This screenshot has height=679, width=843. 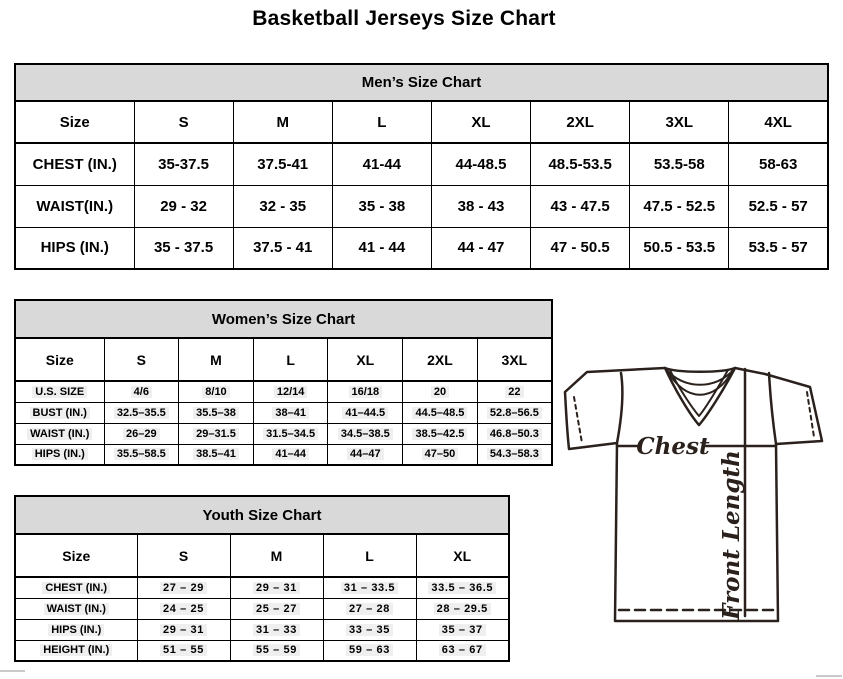 I want to click on cell-text: 43 - 47.5, so click(x=580, y=206).